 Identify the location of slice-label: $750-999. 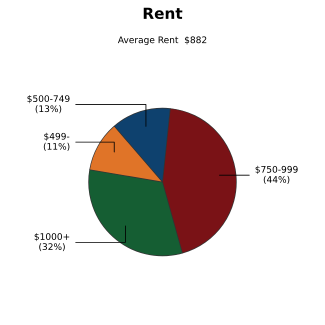
(277, 170).